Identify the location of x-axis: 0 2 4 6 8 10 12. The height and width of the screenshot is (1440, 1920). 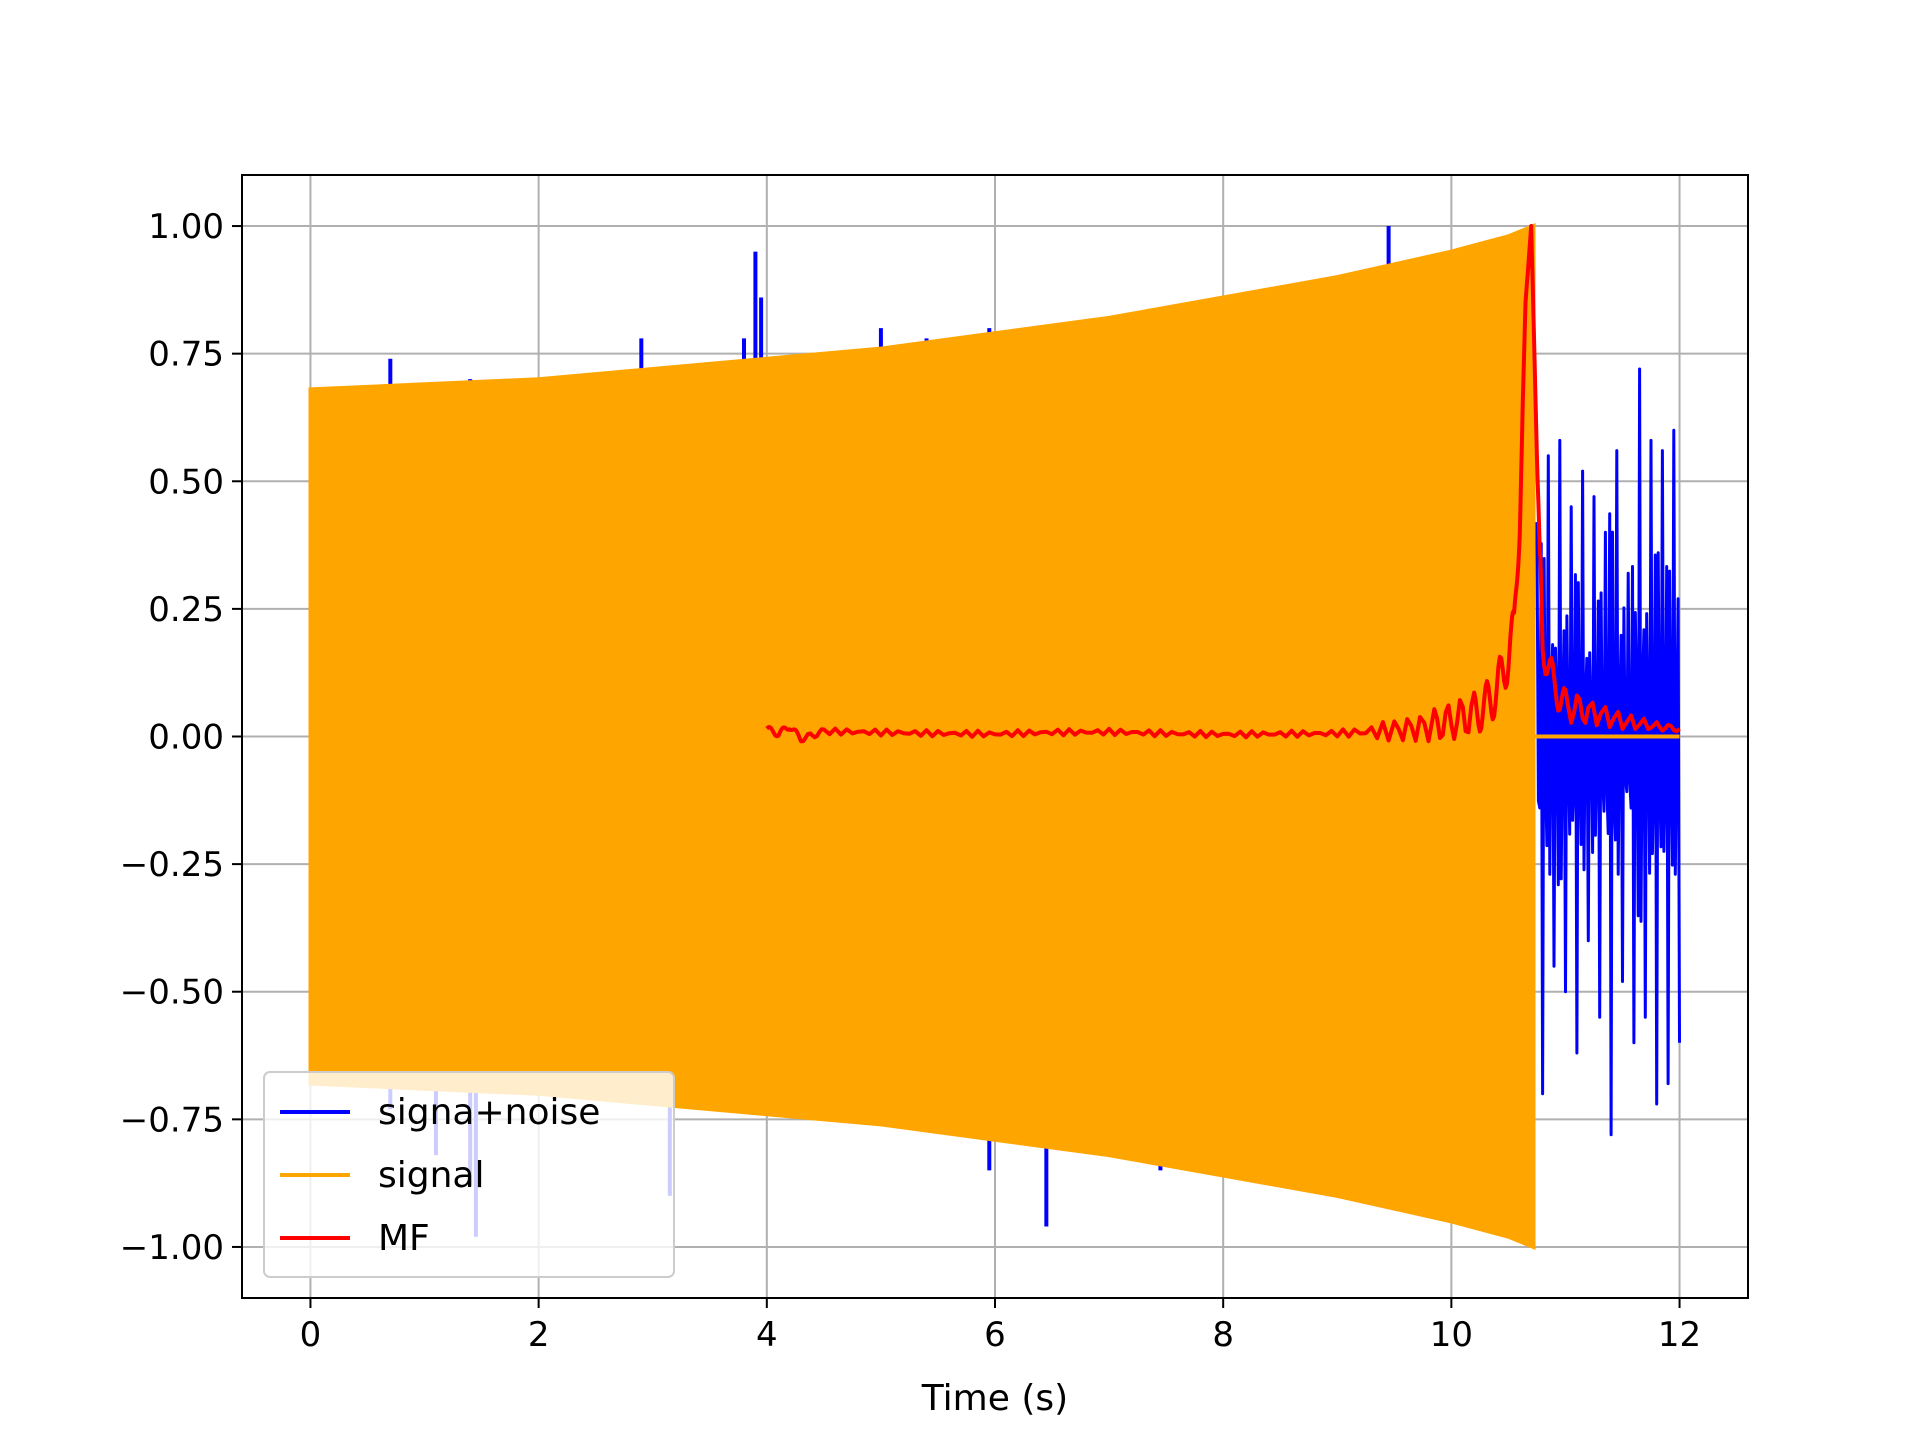
(1000, 1326).